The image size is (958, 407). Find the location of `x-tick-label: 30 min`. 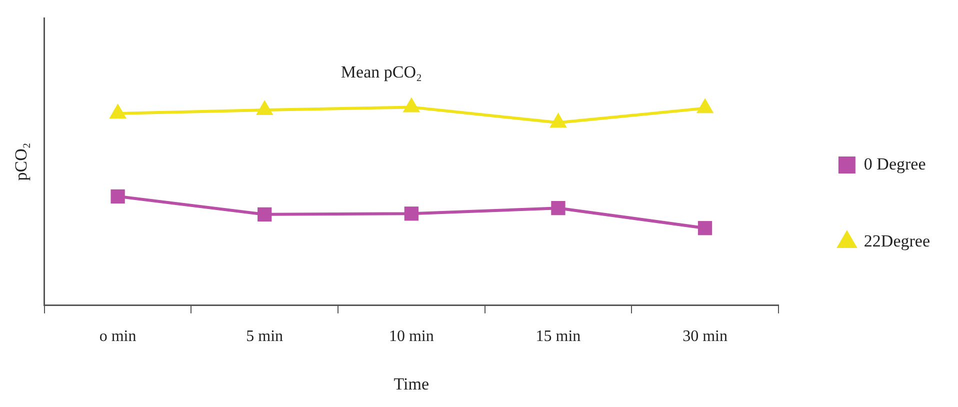

x-tick-label: 30 min is located at coordinates (705, 337).